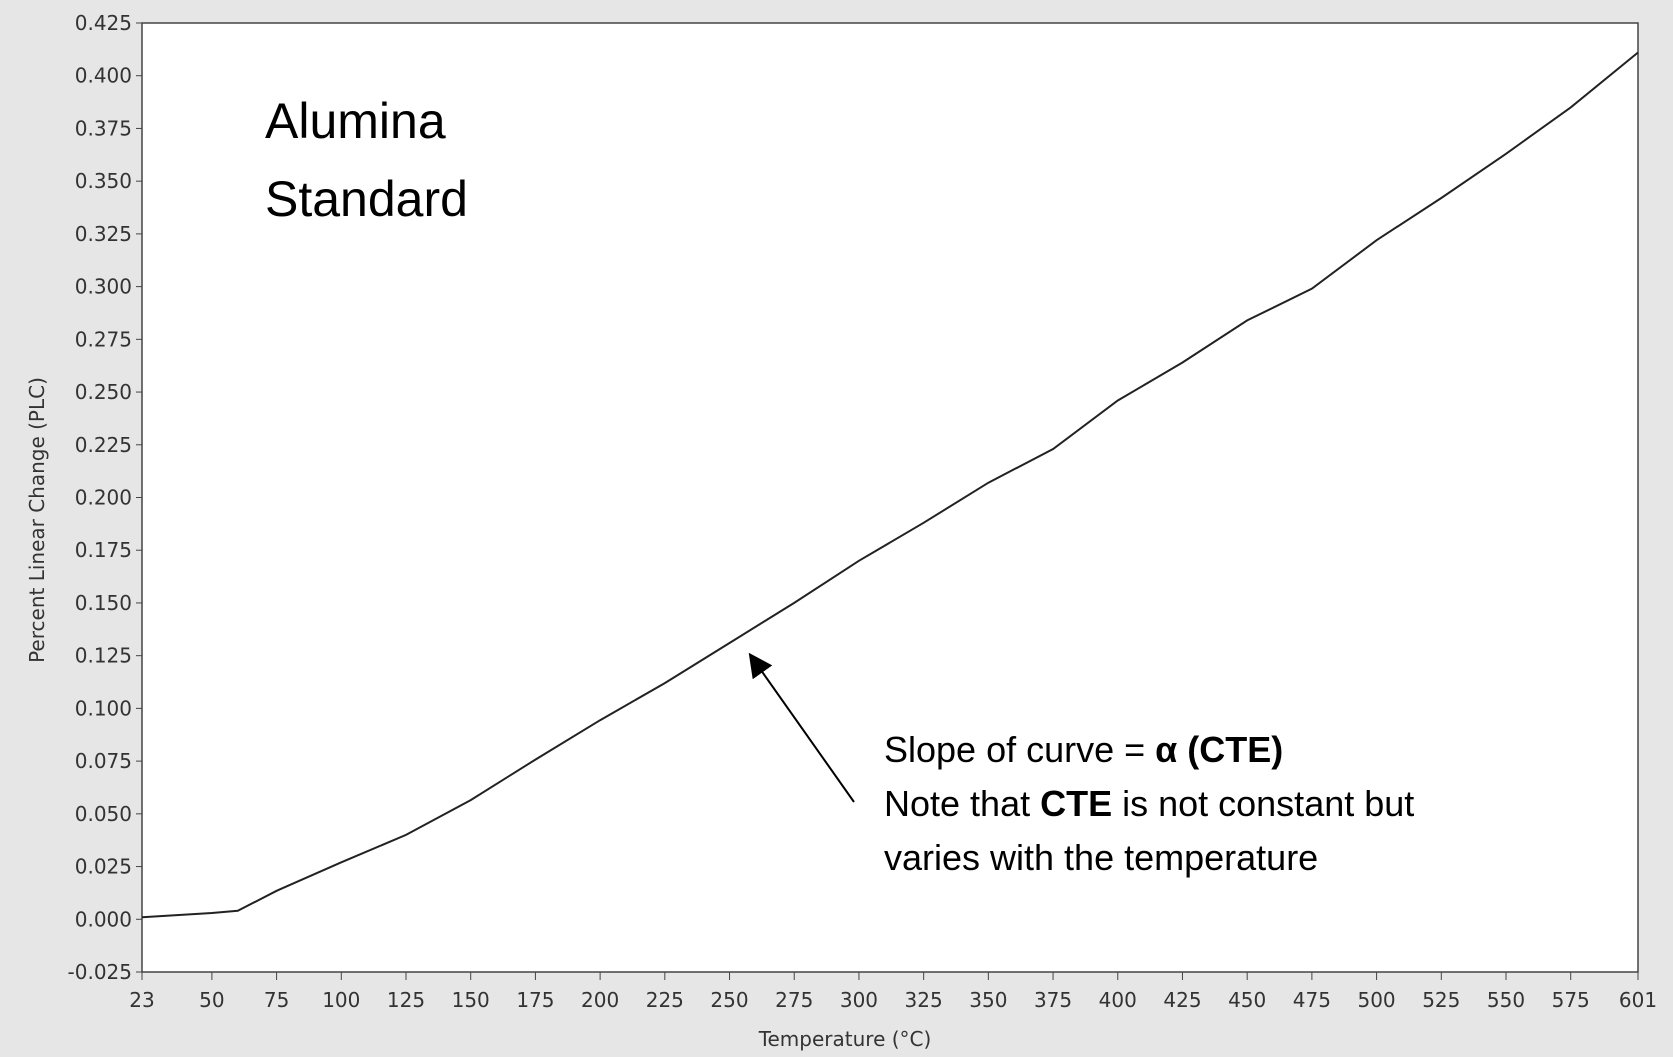 This screenshot has height=1057, width=1673. I want to click on annotation-segment: is not constant but, so click(1263, 803).